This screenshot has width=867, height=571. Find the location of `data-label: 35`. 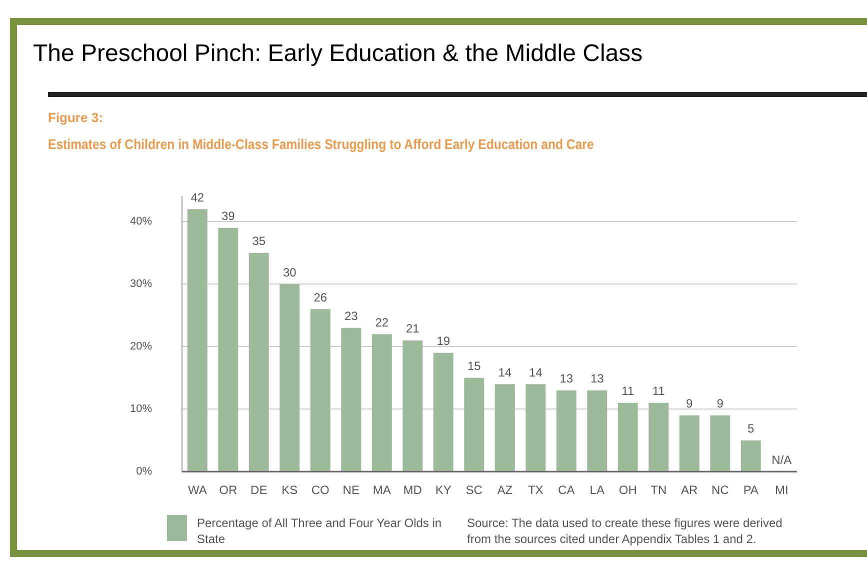

data-label: 35 is located at coordinates (259, 241).